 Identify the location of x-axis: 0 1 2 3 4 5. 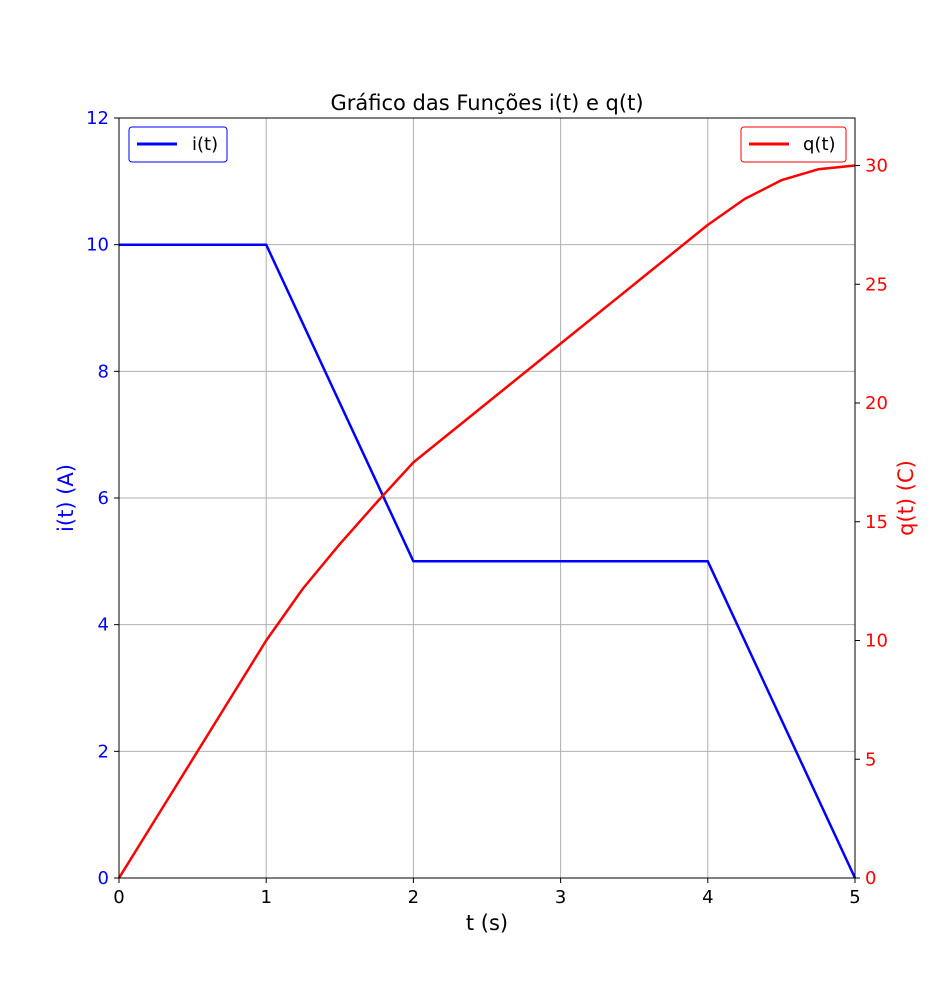
(487, 893).